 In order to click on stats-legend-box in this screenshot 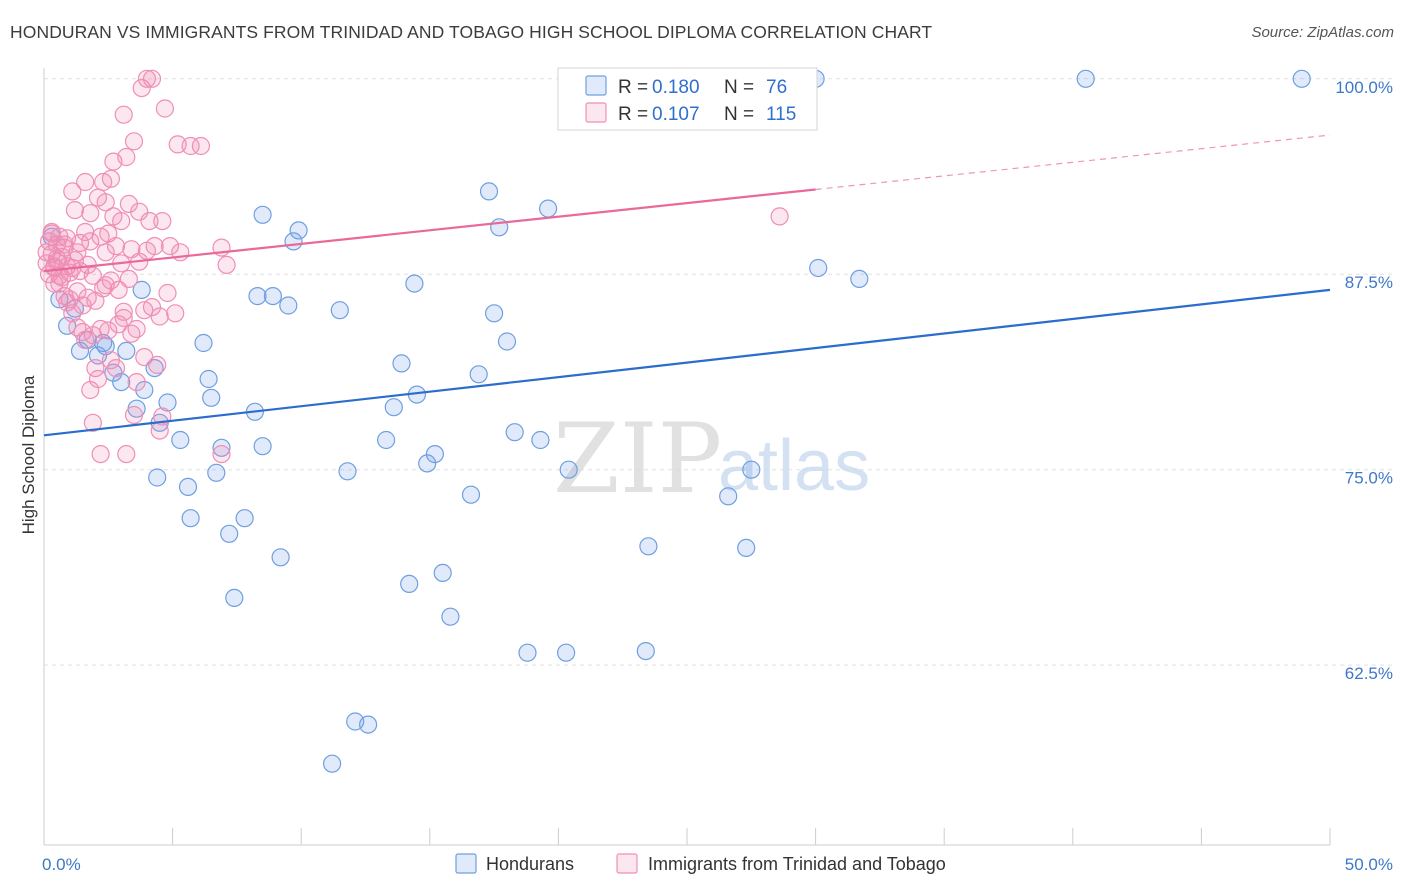, I will do `click(687, 99)`.